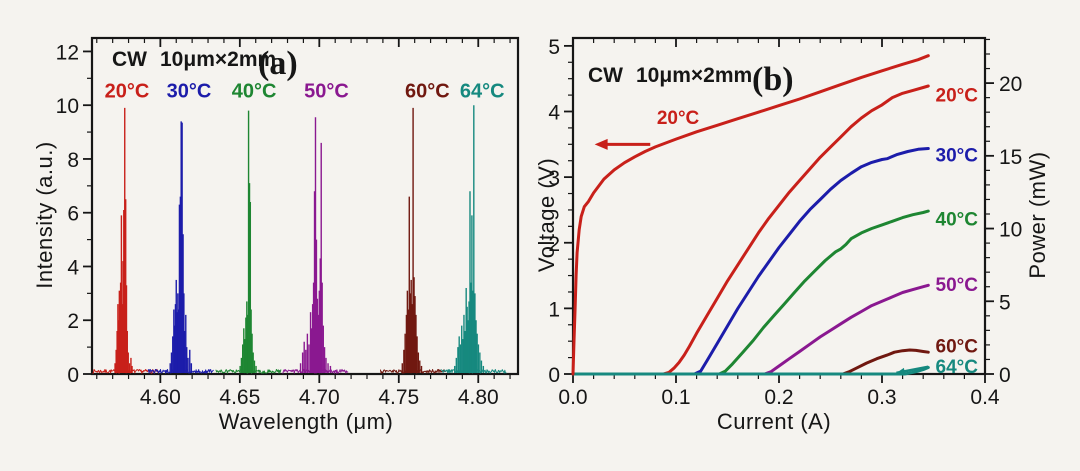 The width and height of the screenshot is (1080, 471). Describe the element at coordinates (1005, 375) in the screenshot. I see `power-tick-label: 0` at that location.